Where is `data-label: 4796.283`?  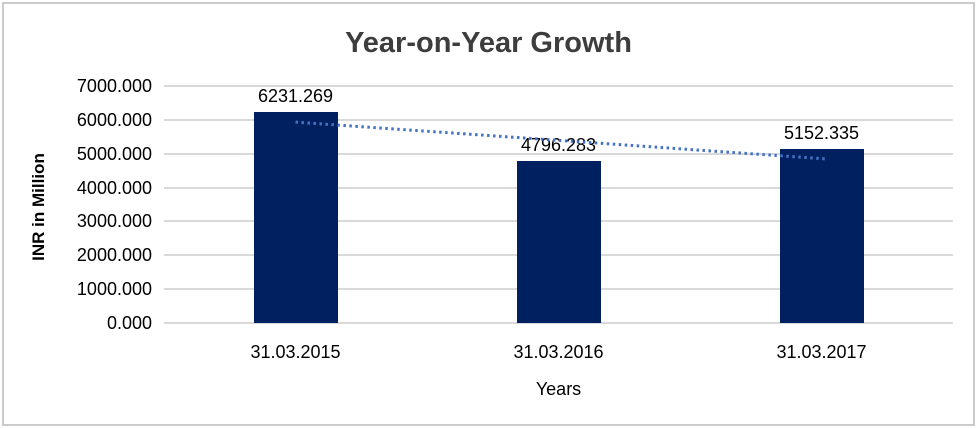
data-label: 4796.283 is located at coordinates (558, 144).